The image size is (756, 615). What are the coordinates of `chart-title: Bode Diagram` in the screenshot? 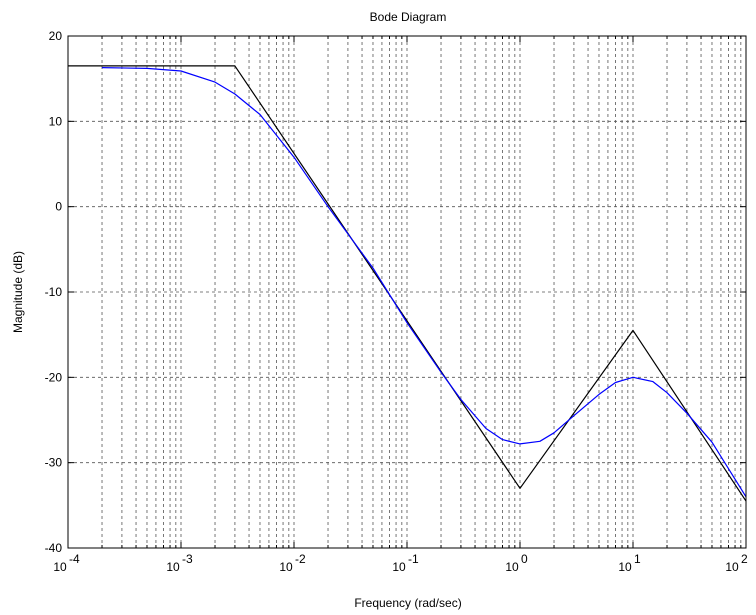 It's located at (408, 17).